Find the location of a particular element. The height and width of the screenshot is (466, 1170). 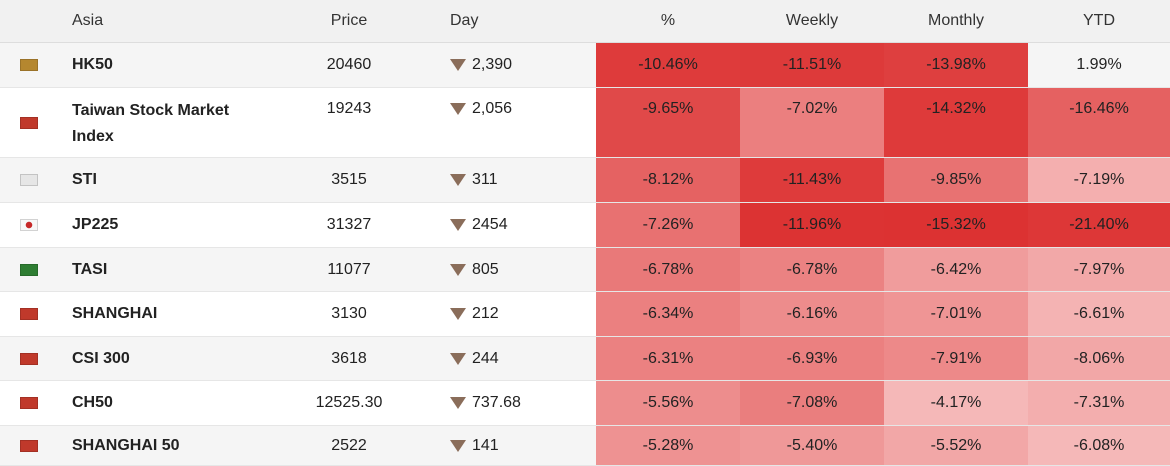

ytd-change: -6.08% is located at coordinates (1099, 445).